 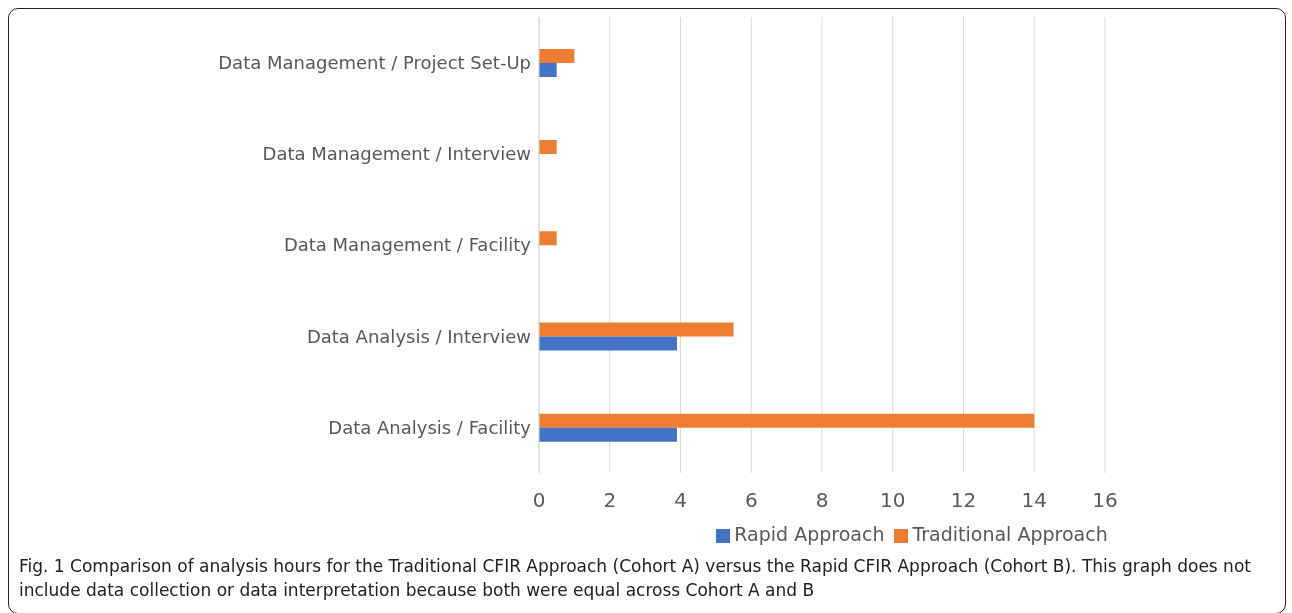 I want to click on x-tick-label: 16, so click(x=1105, y=500).